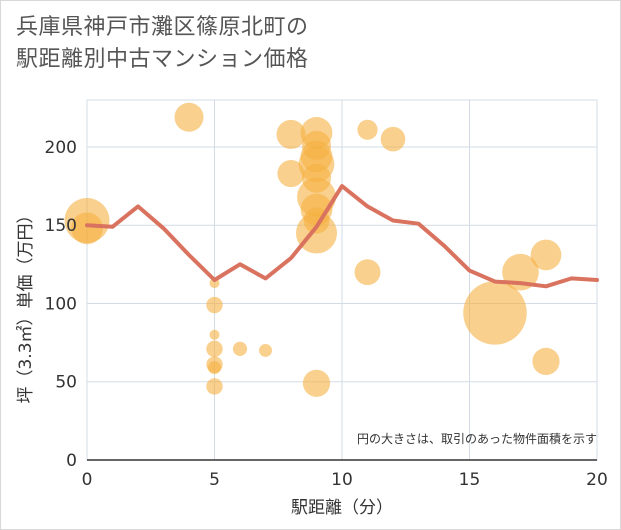 This screenshot has height=530, width=621. What do you see at coordinates (470, 480) in the screenshot?
I see `x-tick-label: 15` at bounding box center [470, 480].